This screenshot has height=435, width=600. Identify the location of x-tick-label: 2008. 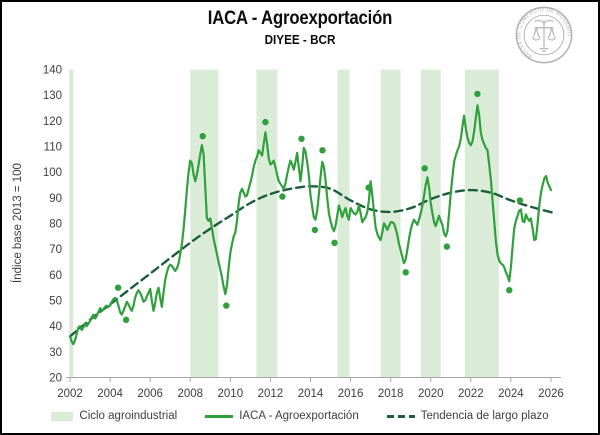
(190, 394).